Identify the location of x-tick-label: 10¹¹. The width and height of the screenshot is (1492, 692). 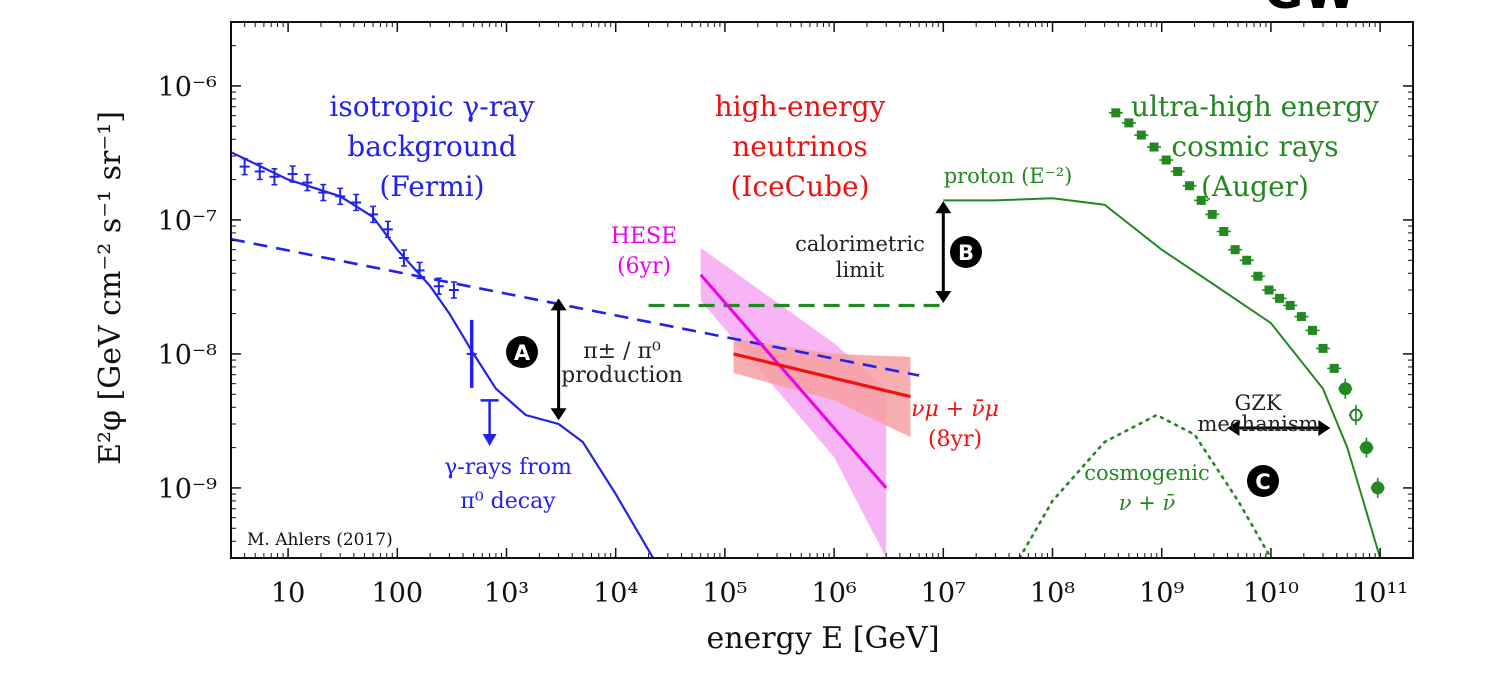
(1380, 593).